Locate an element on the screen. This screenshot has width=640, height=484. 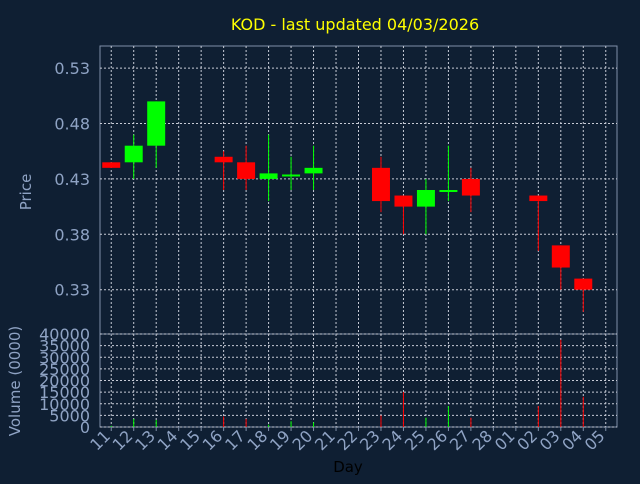
volume-tick-label: 15000 is located at coordinates (64, 392).